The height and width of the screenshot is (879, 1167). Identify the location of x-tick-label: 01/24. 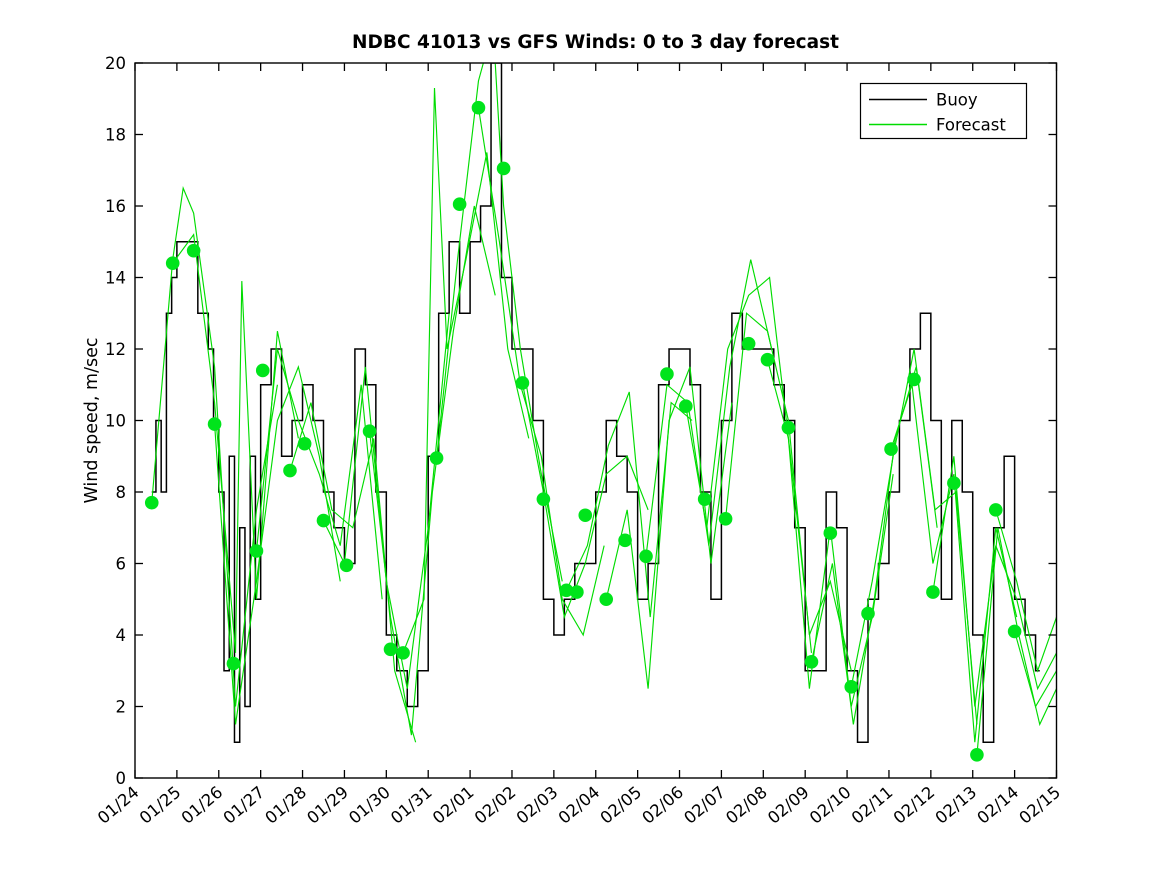
(118, 805).